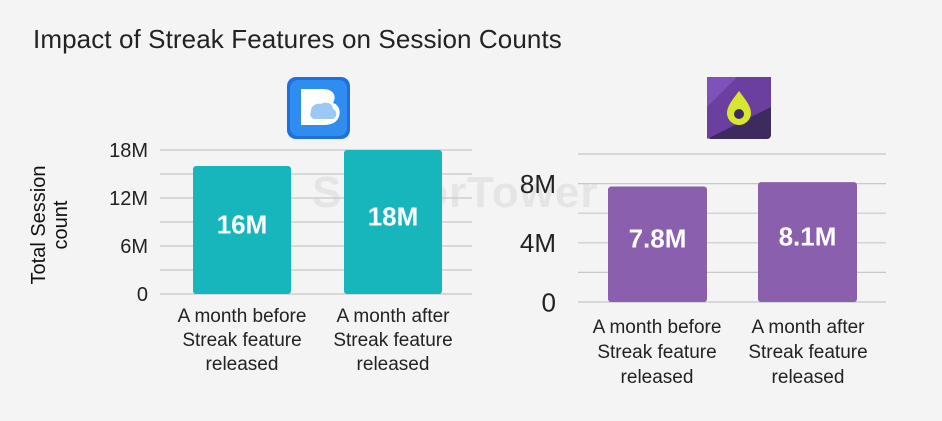 The width and height of the screenshot is (942, 421). Describe the element at coordinates (142, 295) in the screenshot. I see `left-y-tick-label: 0` at that location.